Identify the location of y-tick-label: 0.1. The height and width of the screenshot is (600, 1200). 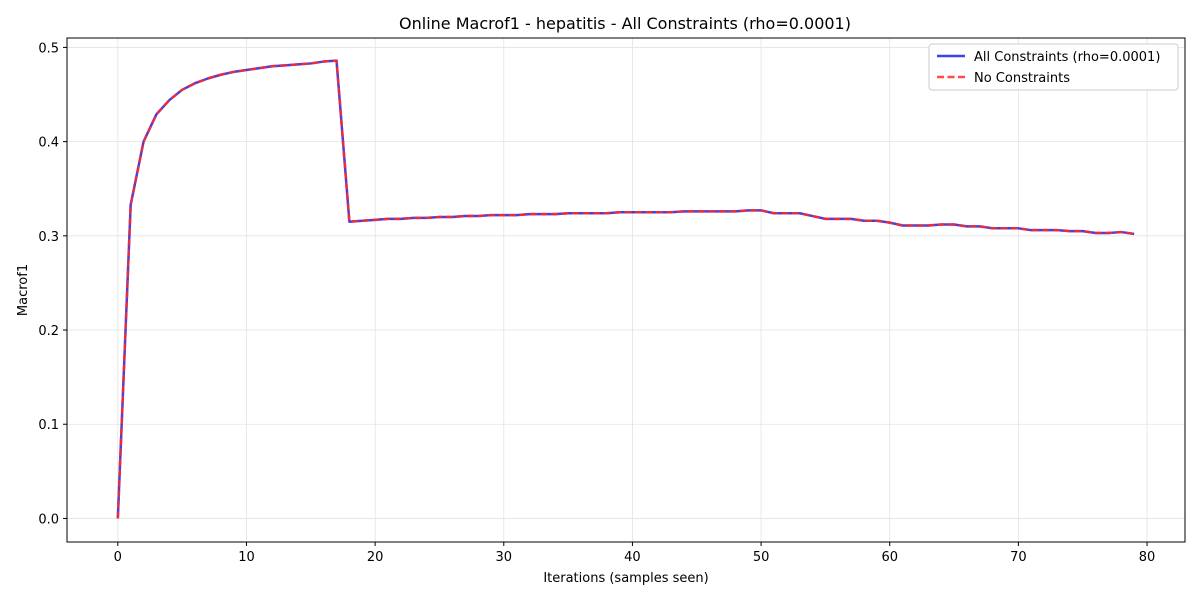
(48, 425).